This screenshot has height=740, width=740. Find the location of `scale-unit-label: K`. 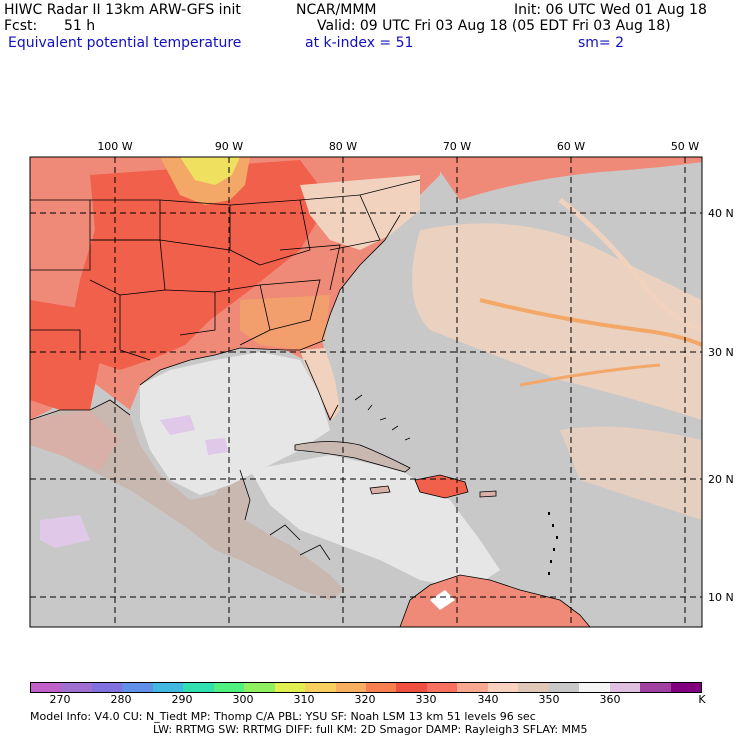

scale-unit-label: K is located at coordinates (702, 699).